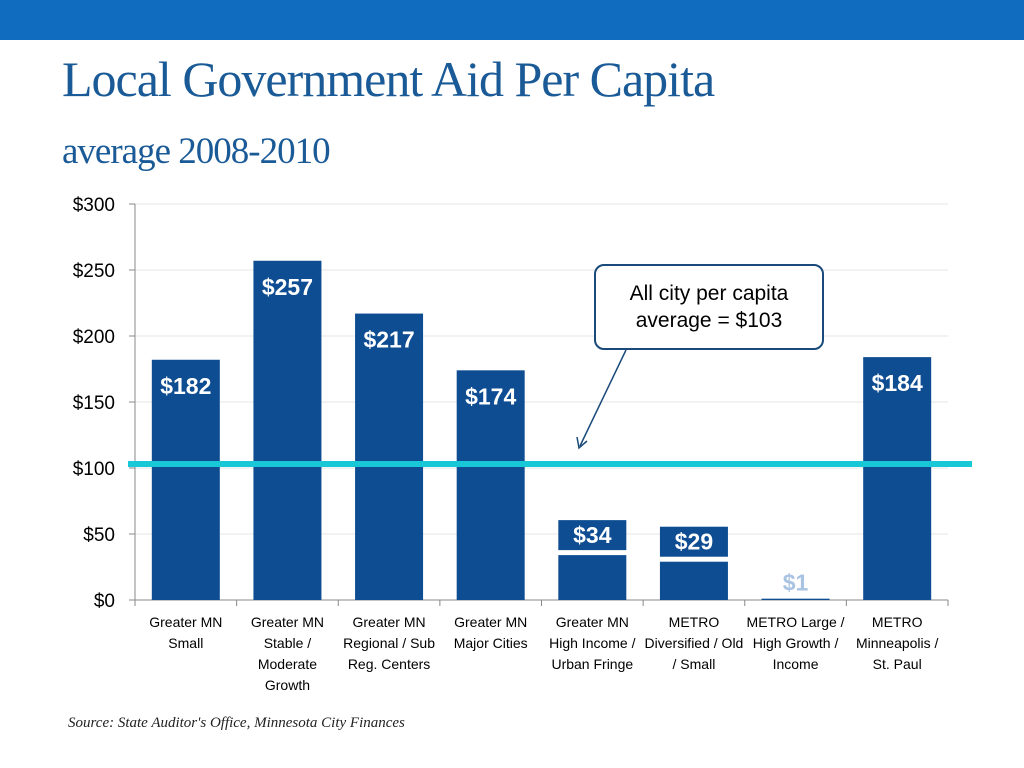 This screenshot has height=768, width=1024. I want to click on x-tick-label: Greater MN Regional / Sub Reg. Centers, so click(389, 643).